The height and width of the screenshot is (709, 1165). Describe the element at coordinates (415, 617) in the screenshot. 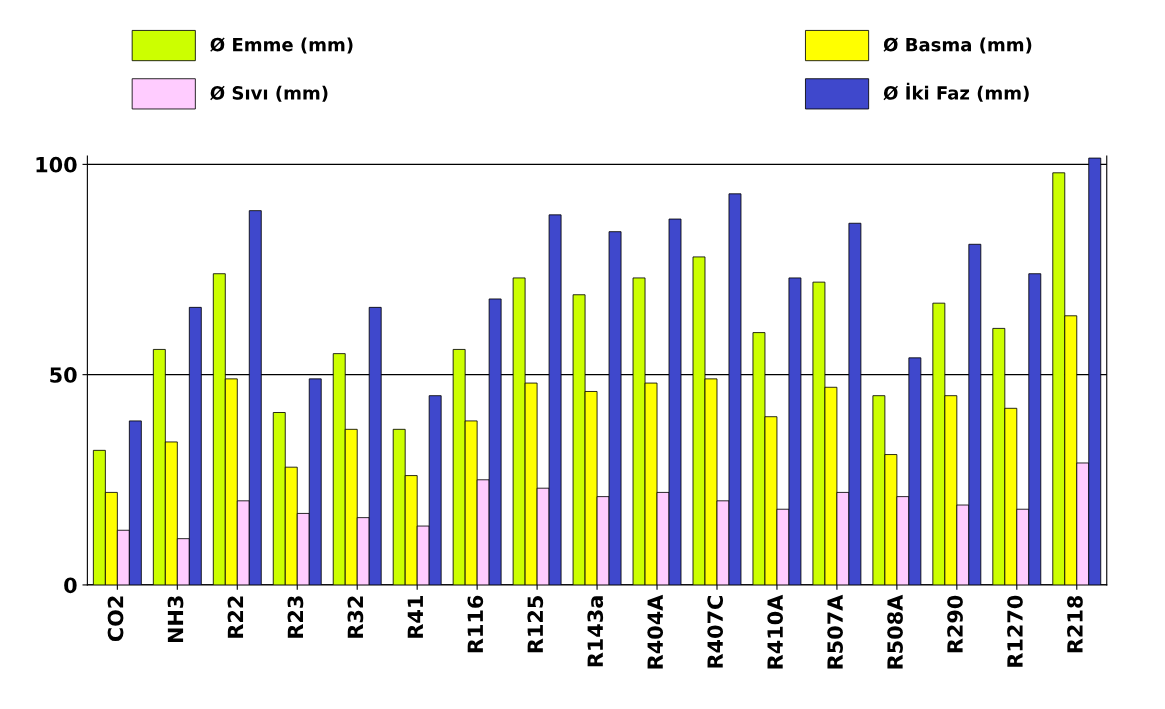

I see `x-tick-label: R41` at that location.